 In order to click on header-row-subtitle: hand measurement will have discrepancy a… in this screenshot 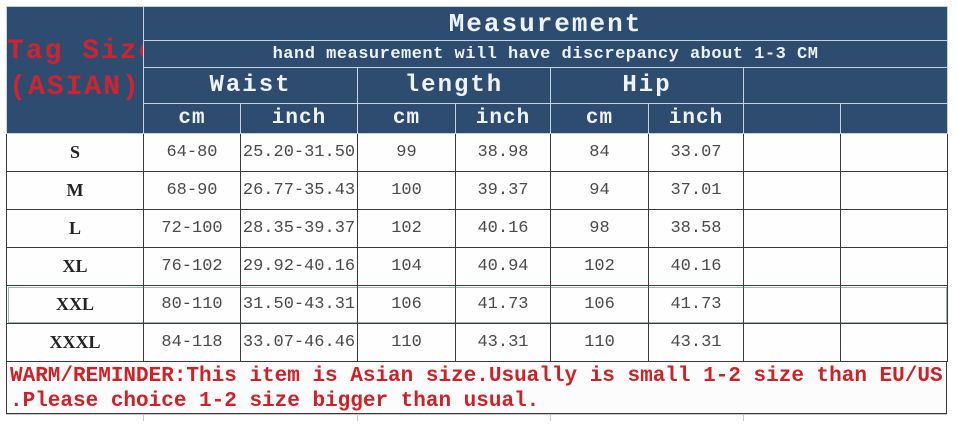, I will do `click(478, 54)`.